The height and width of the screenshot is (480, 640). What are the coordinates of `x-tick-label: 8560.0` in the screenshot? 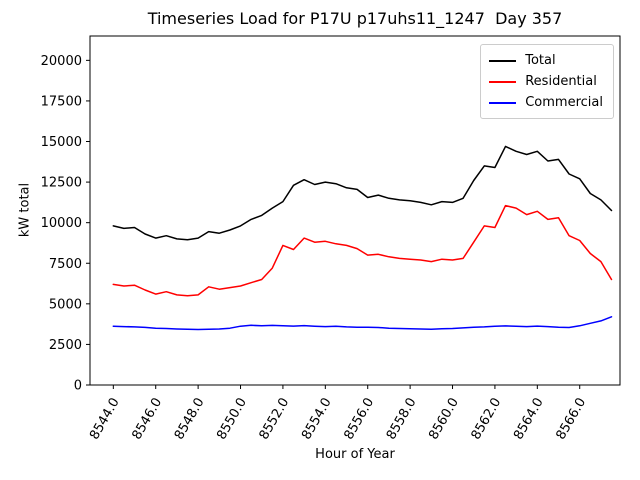 It's located at (444, 419).